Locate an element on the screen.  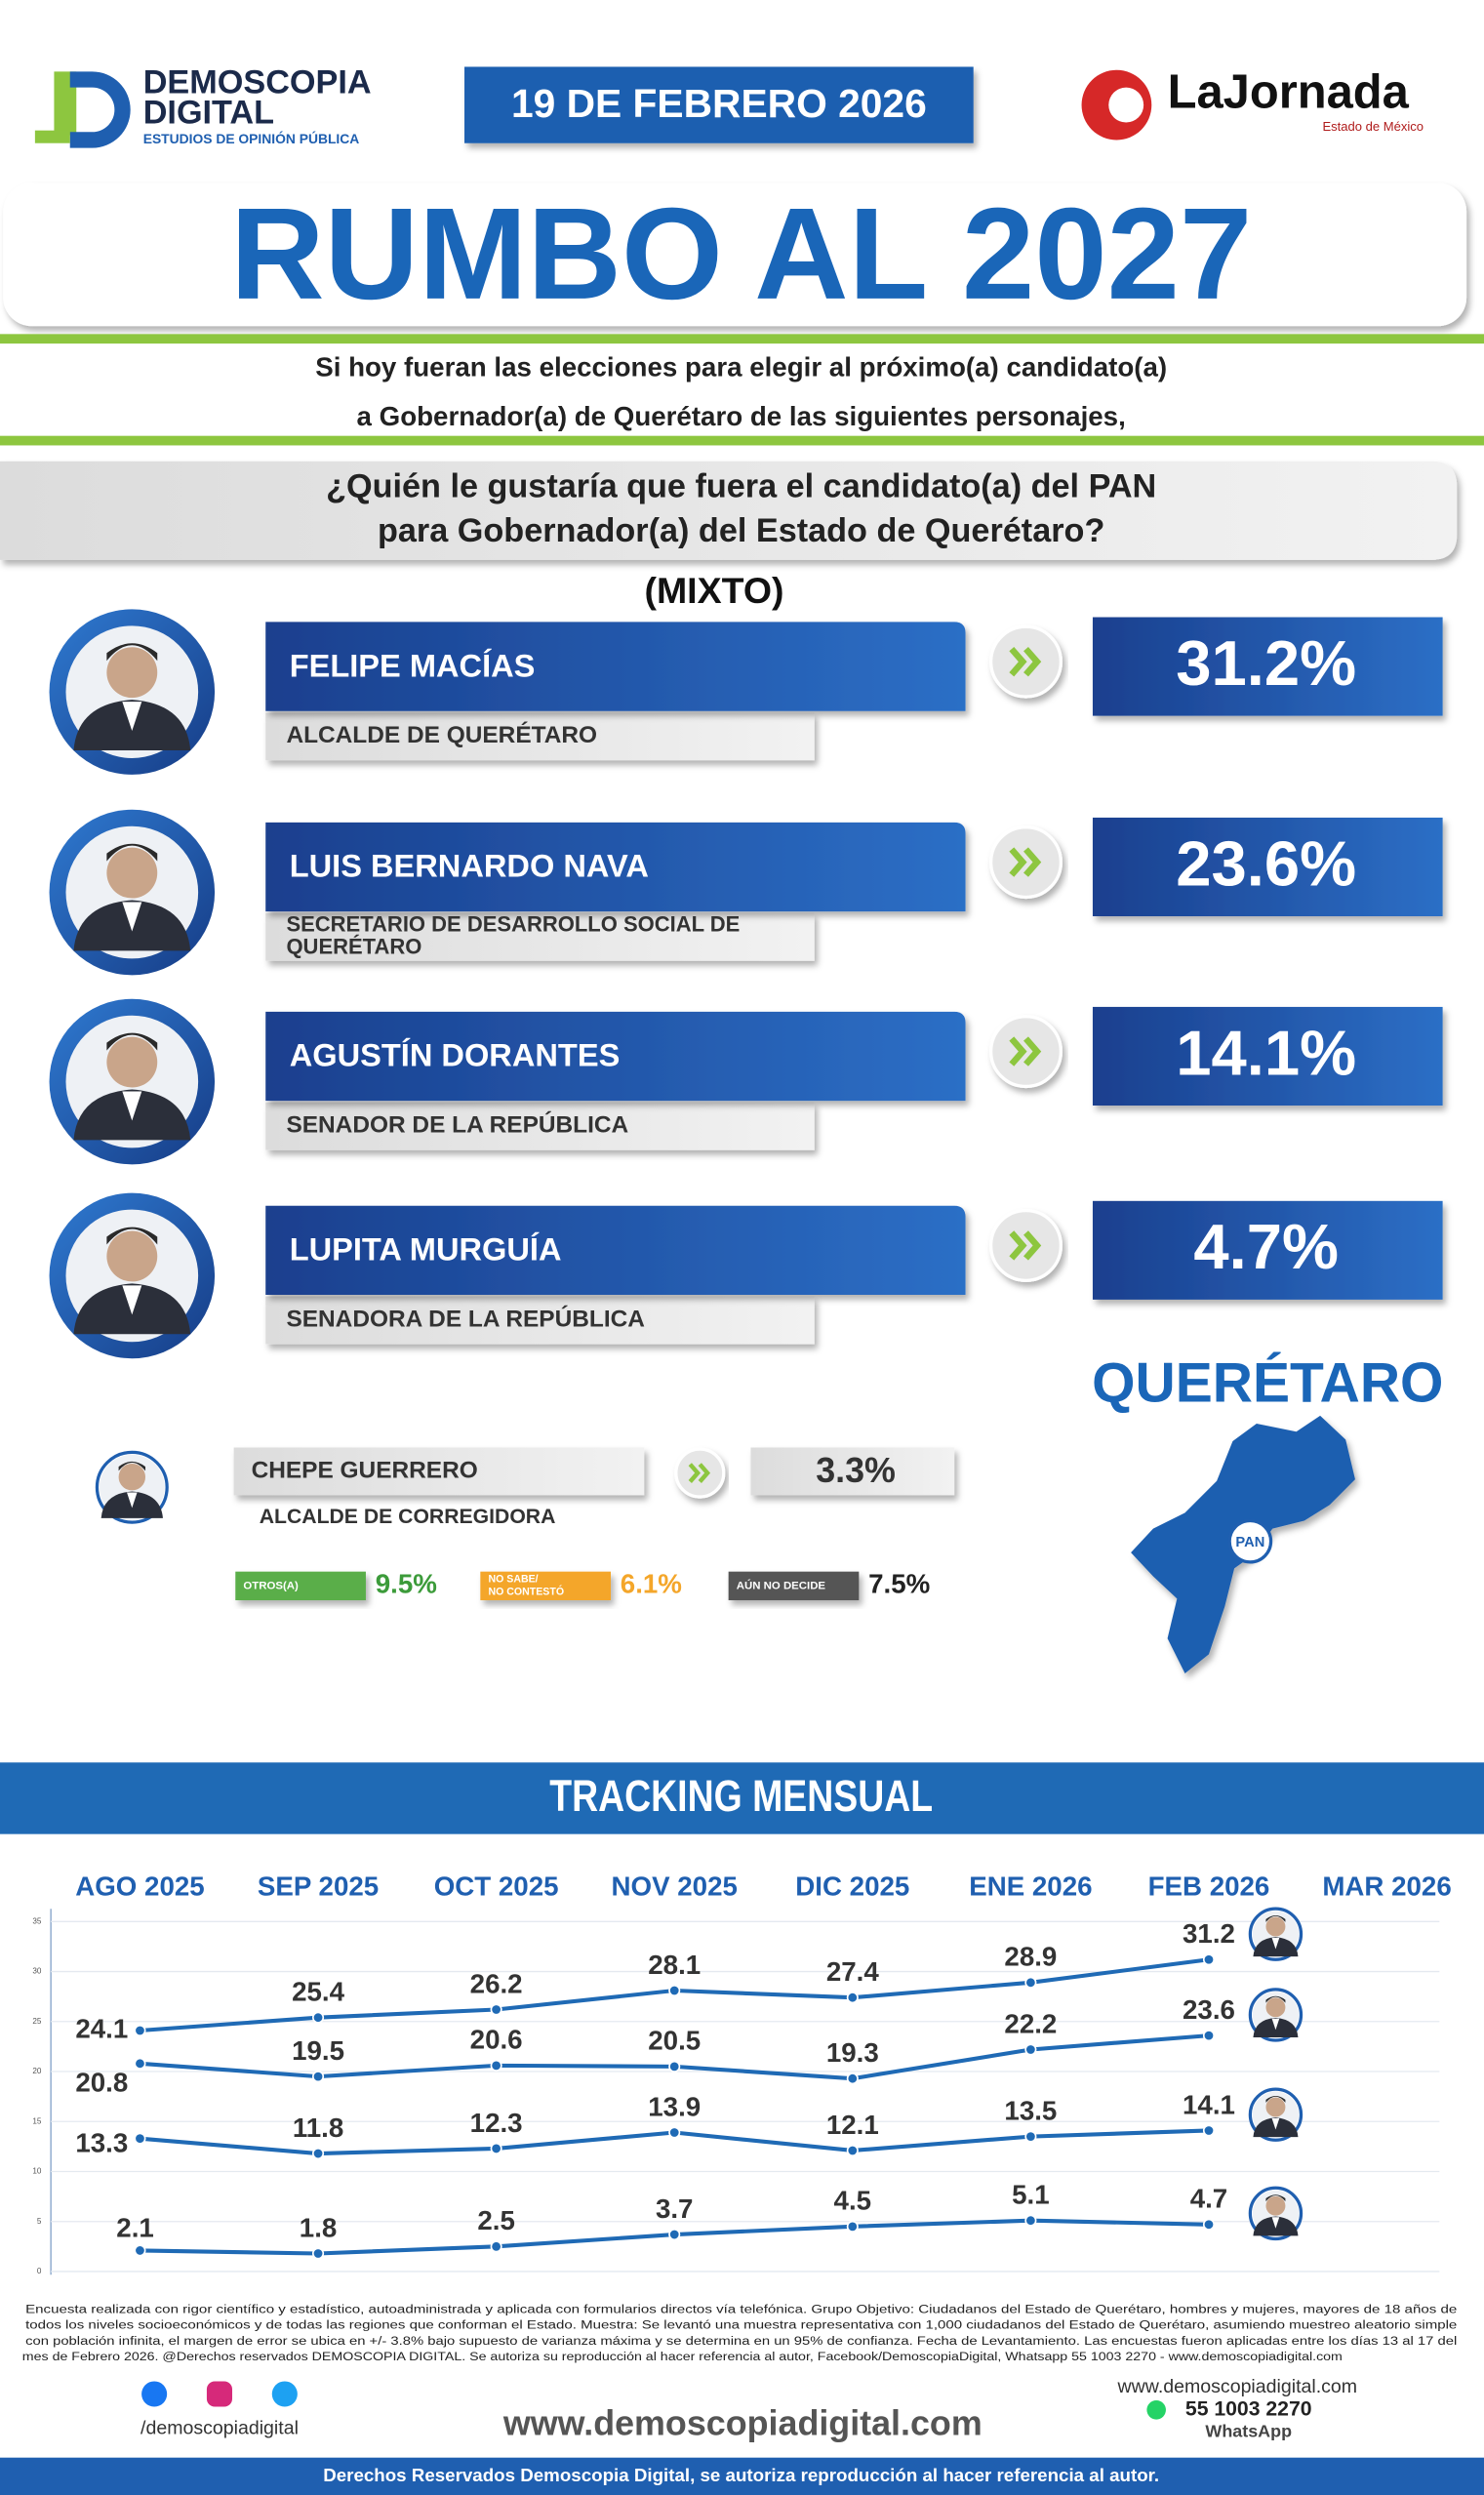
candidate-result: 23.6% is located at coordinates (1266, 863).